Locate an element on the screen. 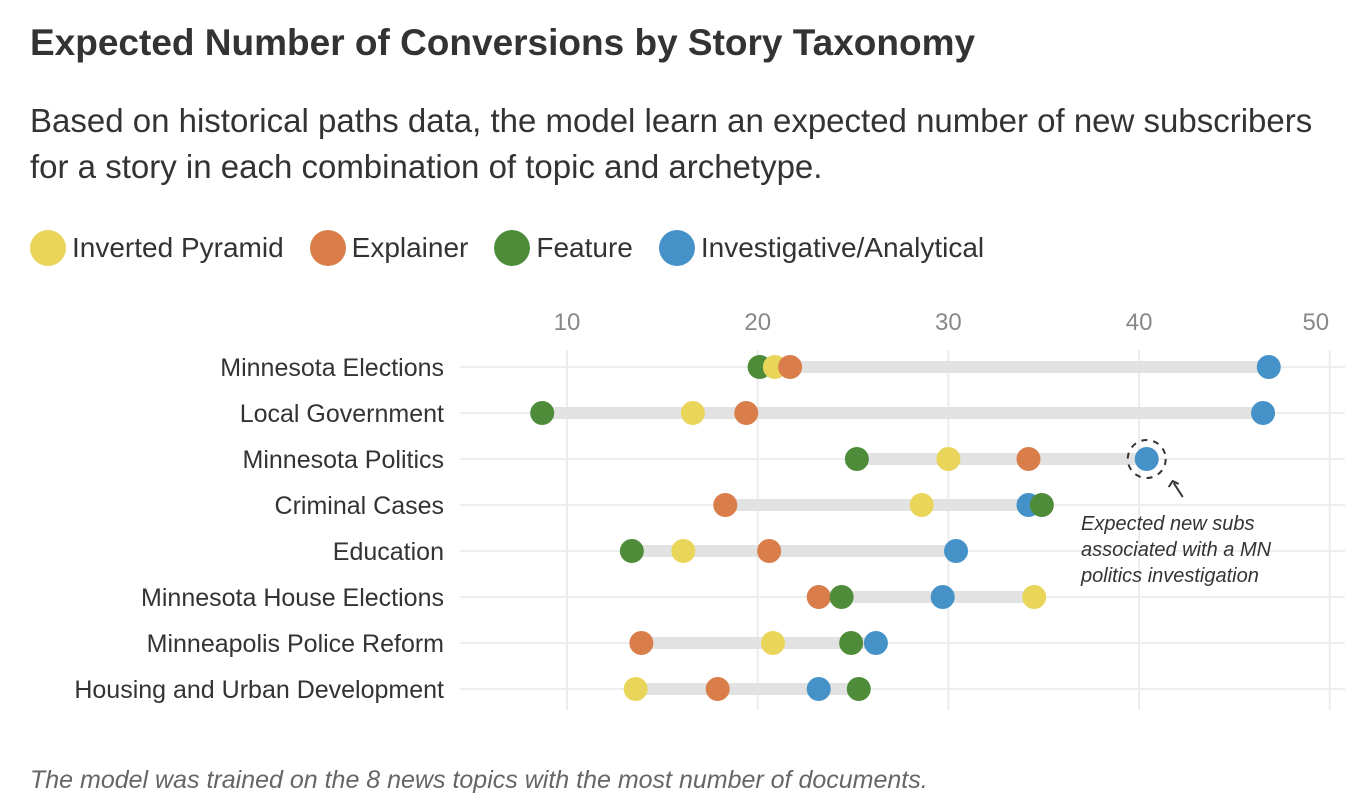  legend-item: Investigative/Analytical is located at coordinates (821, 248).